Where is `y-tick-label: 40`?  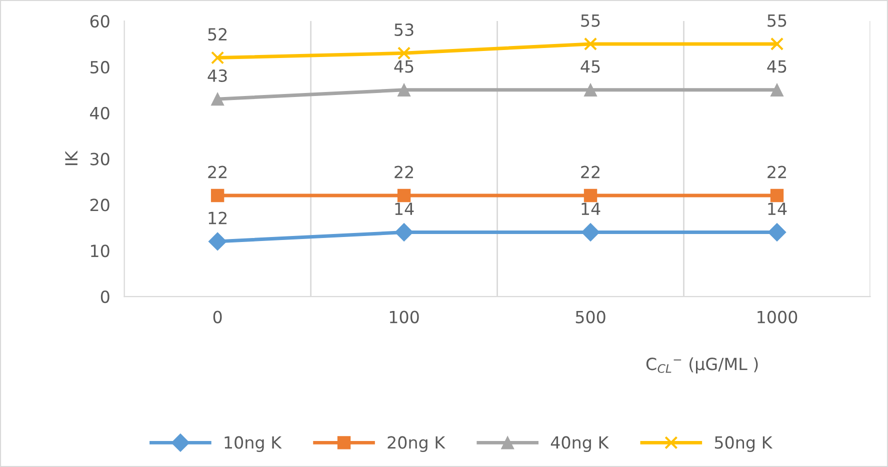
y-tick-label: 40 is located at coordinates (100, 113).